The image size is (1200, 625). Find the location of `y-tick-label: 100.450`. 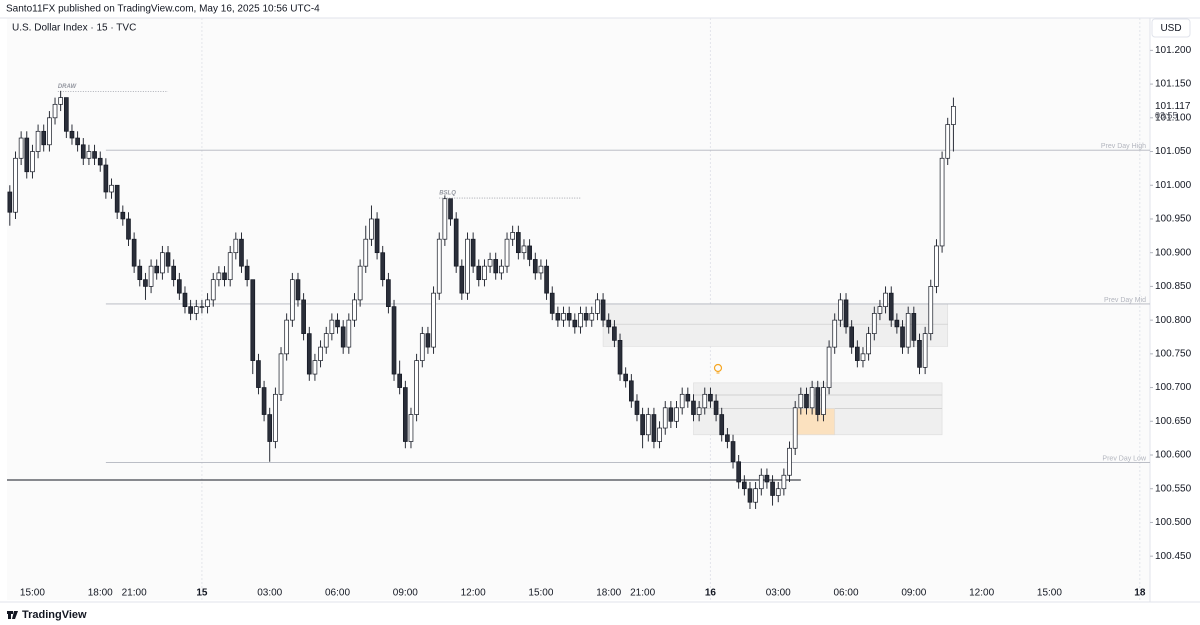

y-tick-label: 100.450 is located at coordinates (1173, 556).